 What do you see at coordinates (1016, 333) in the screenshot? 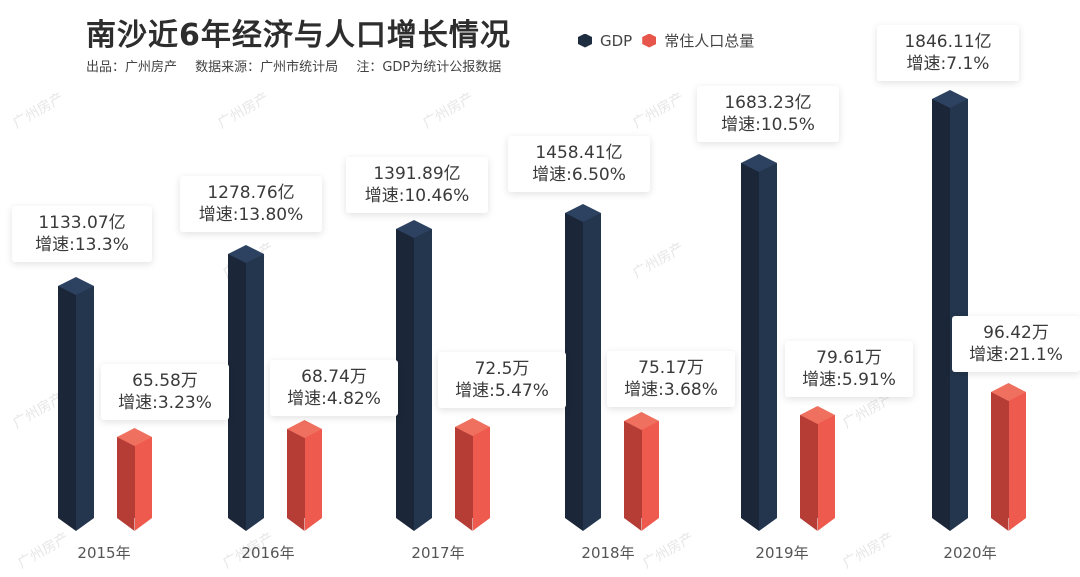
I see `population-value: 96.42万` at bounding box center [1016, 333].